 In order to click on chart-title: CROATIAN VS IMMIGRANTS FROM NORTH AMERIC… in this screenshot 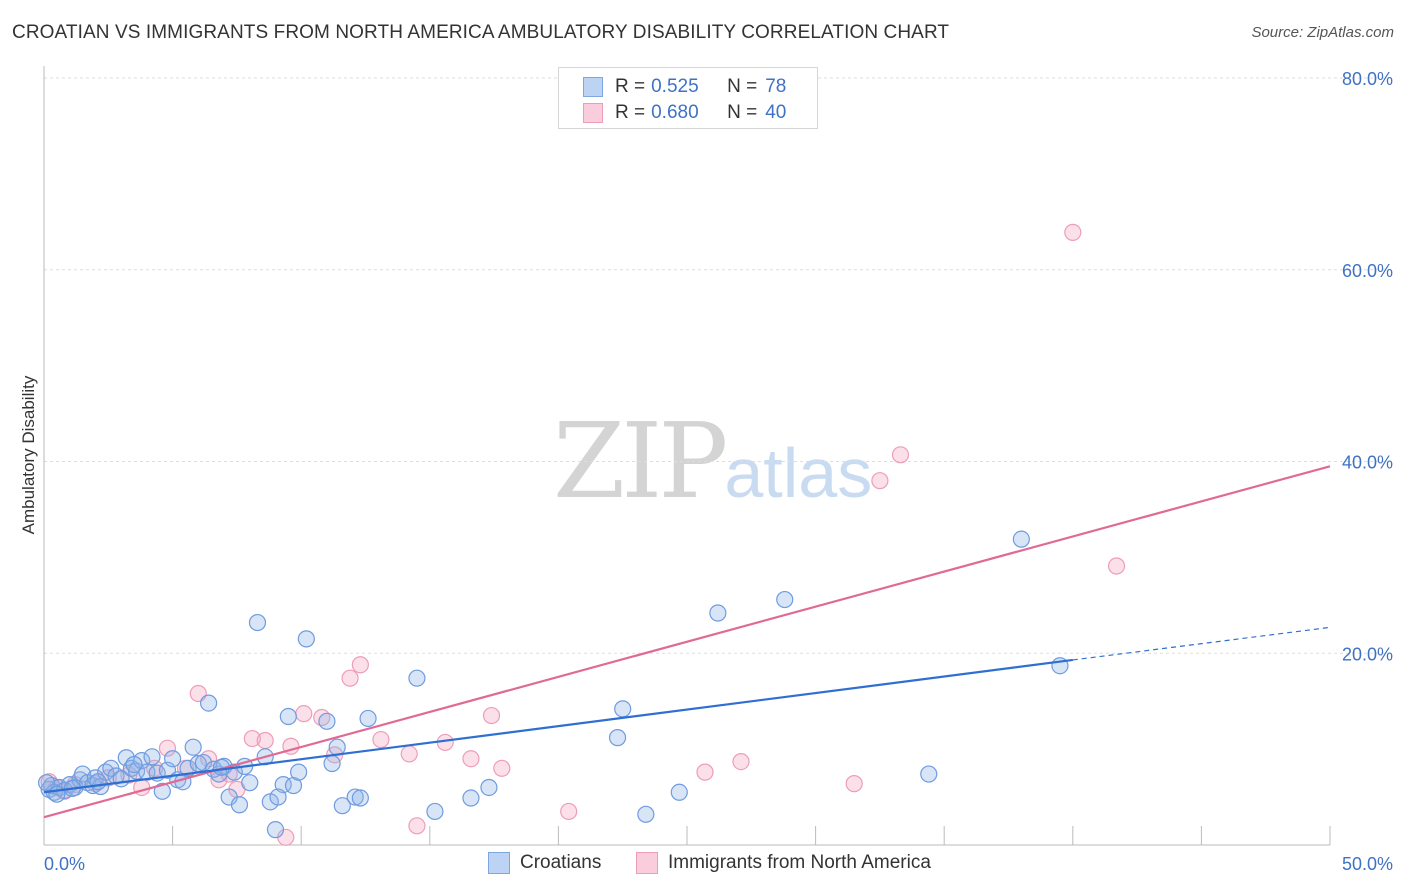, I will do `click(481, 32)`.